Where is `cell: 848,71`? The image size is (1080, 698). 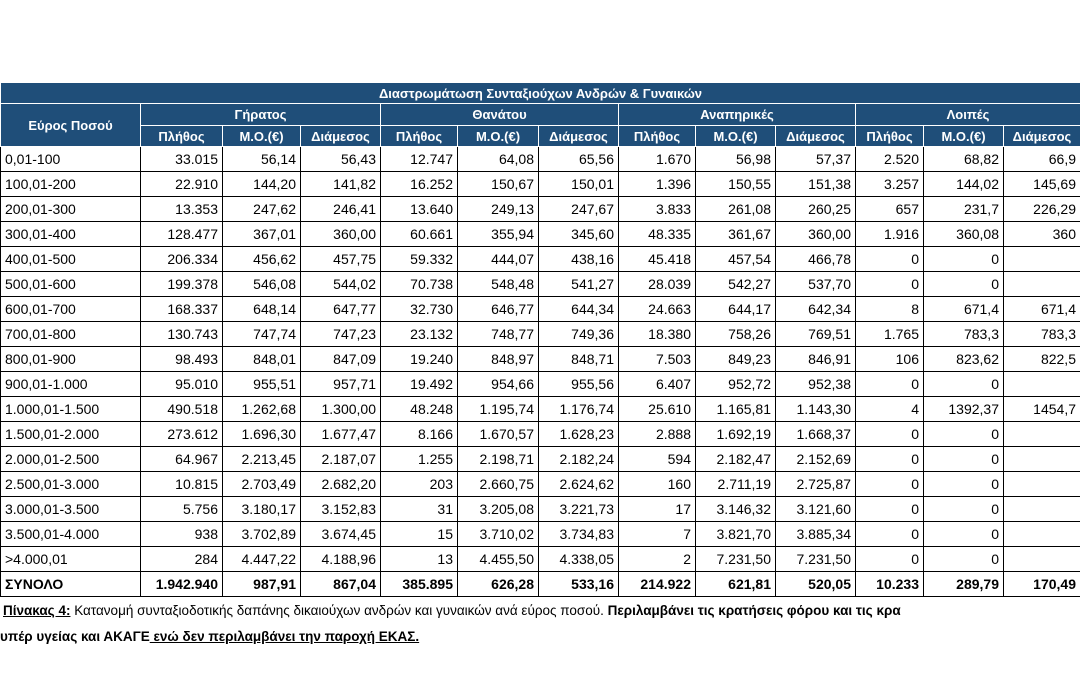
cell: 848,71 is located at coordinates (578, 359).